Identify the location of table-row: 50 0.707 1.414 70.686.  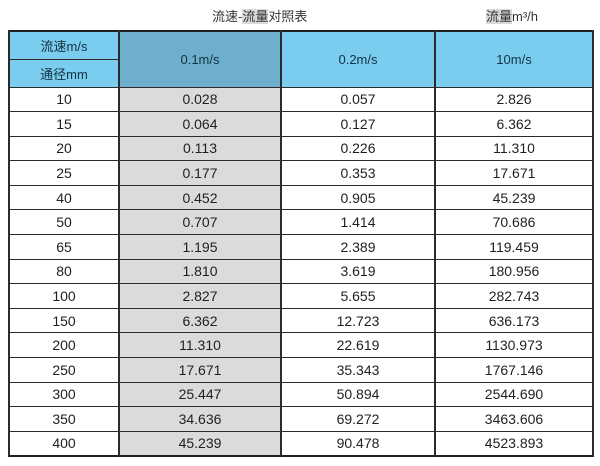
(301, 222).